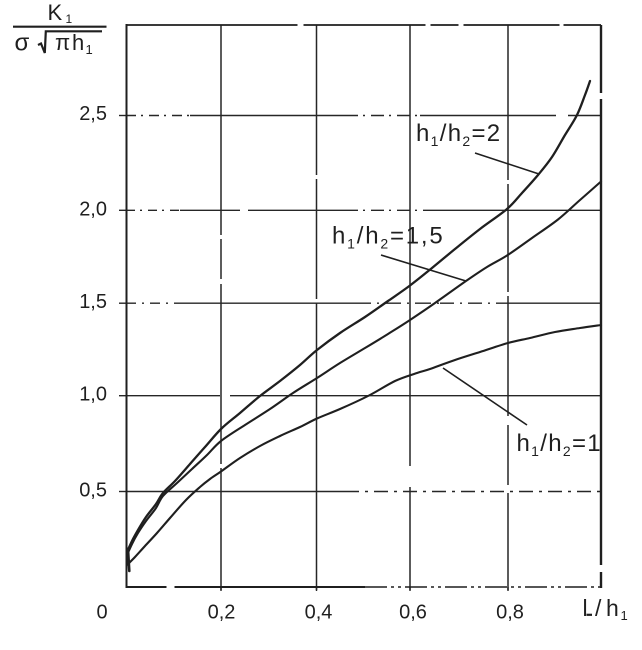 Image resolution: width=642 pixels, height=650 pixels. What do you see at coordinates (93, 395) in the screenshot?
I see `svg-text: 1,0` at bounding box center [93, 395].